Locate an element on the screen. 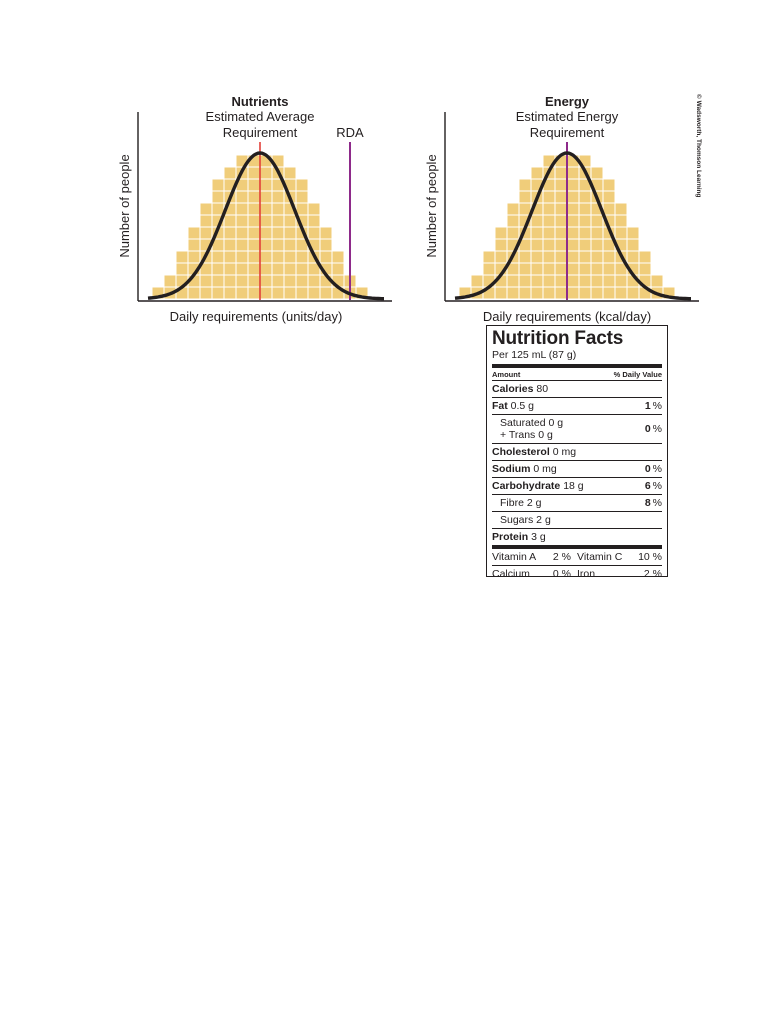 This screenshot has height=1015, width=784. cholesterol-row: Cholesterol 0 mg is located at coordinates (577, 452).